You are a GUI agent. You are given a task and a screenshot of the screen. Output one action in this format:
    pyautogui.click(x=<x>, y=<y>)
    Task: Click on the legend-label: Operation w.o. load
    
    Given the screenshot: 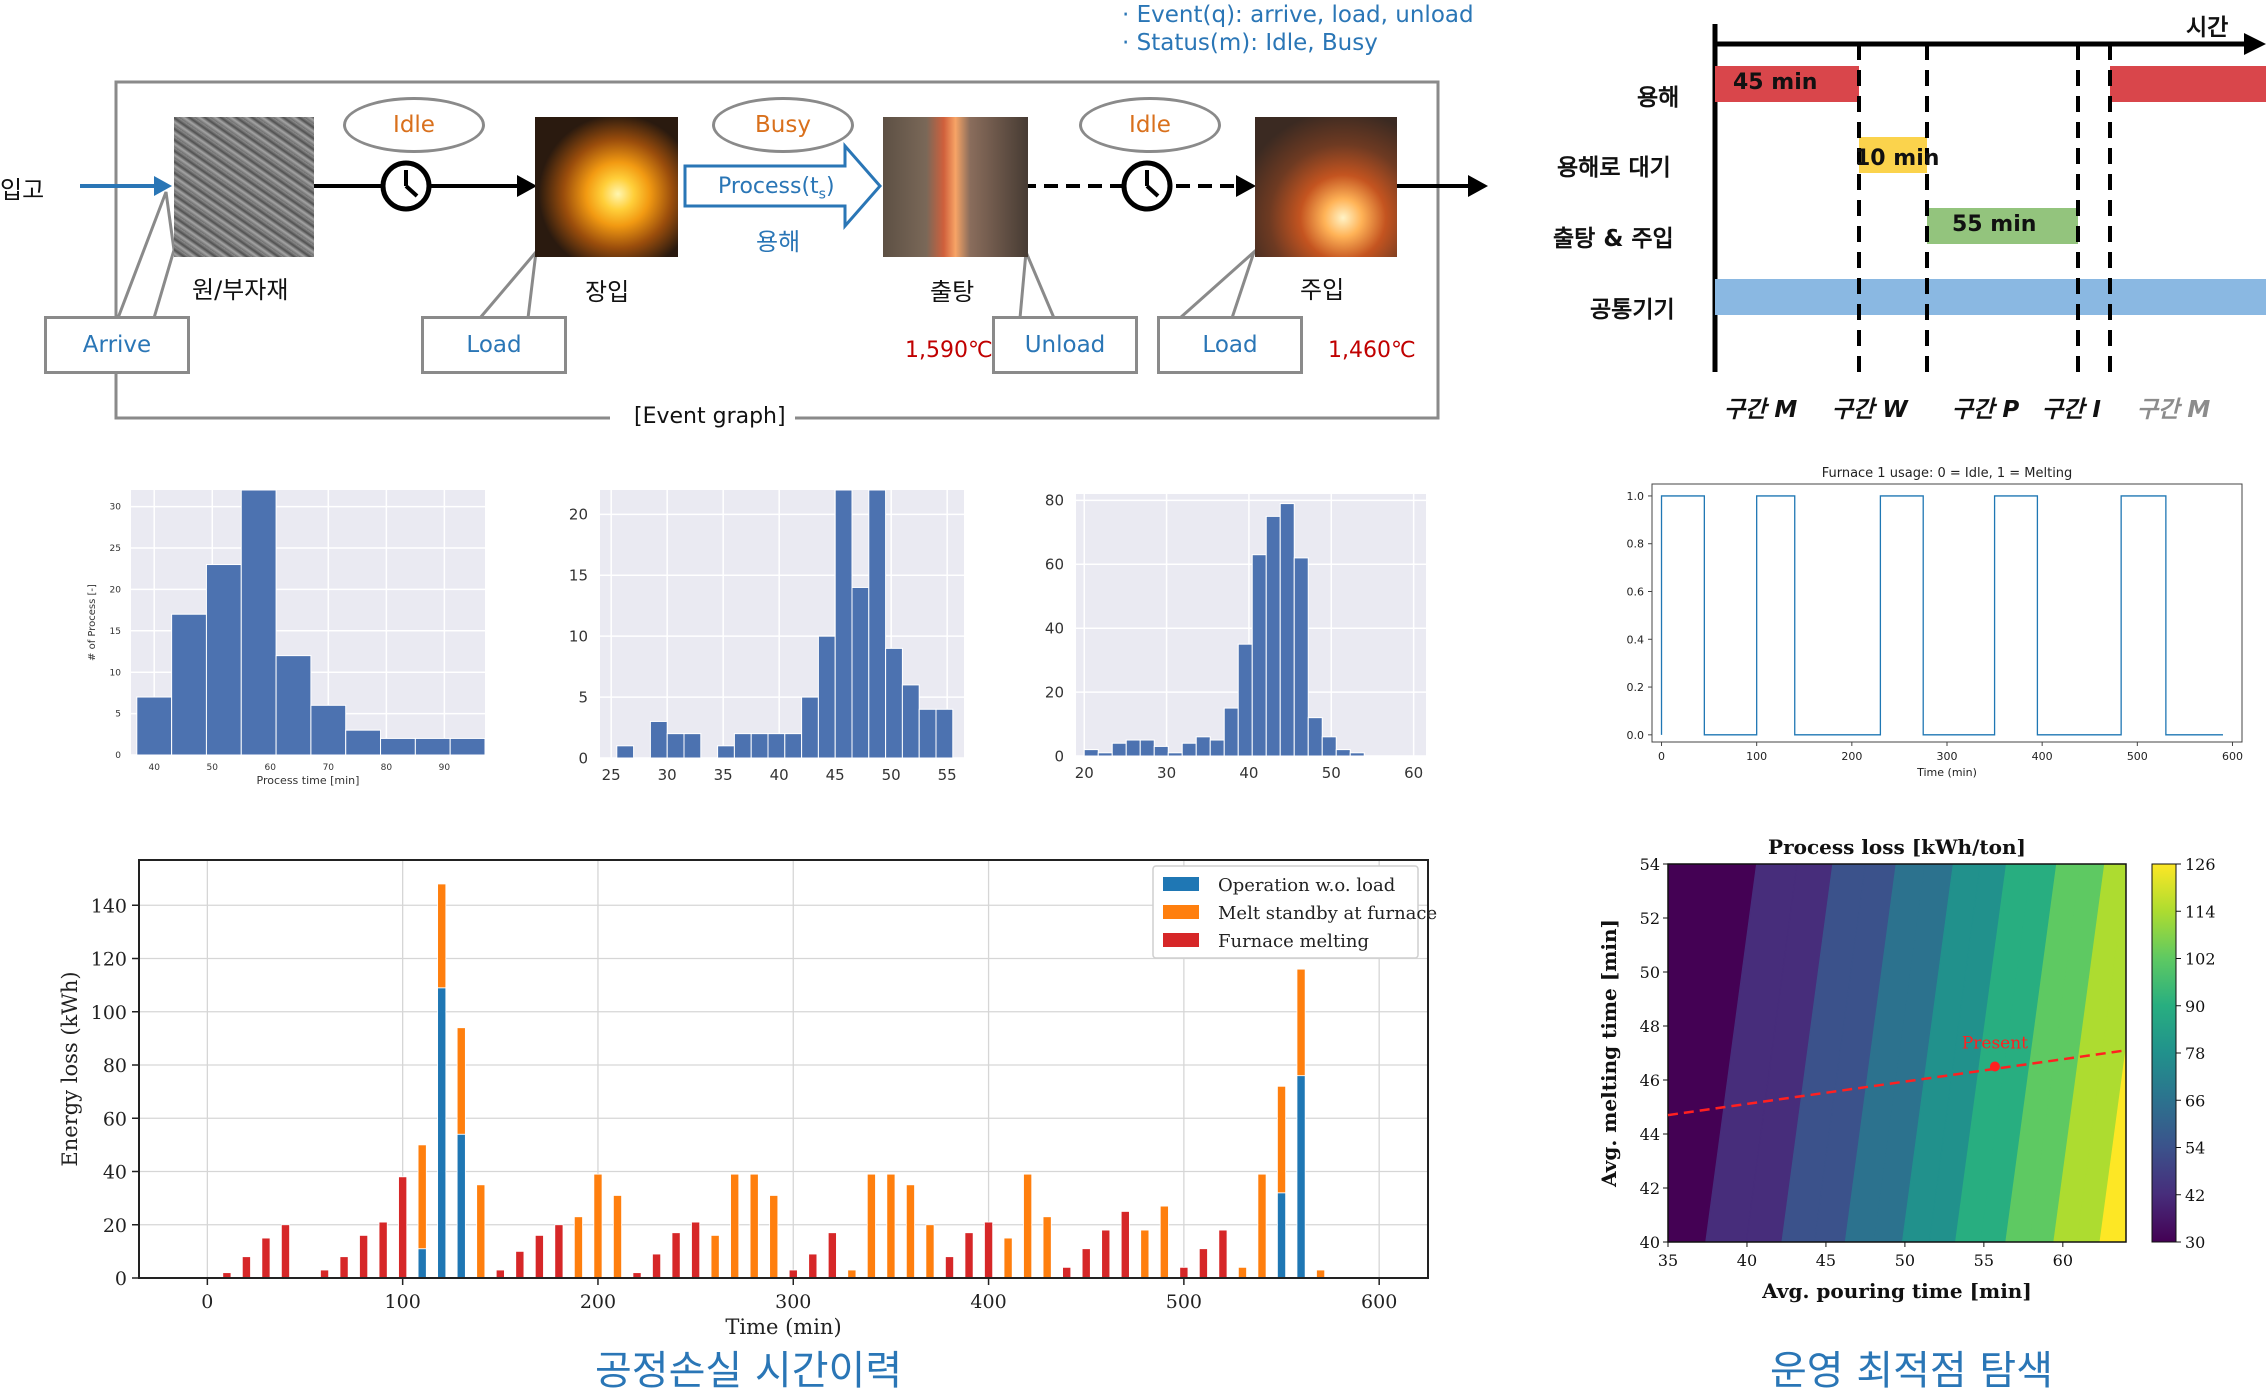 What is the action you would take?
    pyautogui.click(x=1306, y=885)
    